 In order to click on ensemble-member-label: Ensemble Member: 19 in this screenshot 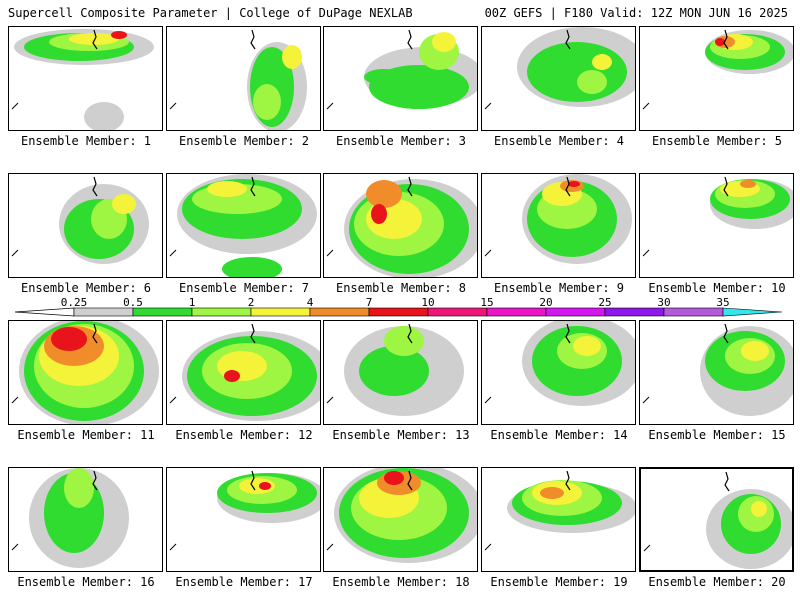, I will do `click(559, 582)`.